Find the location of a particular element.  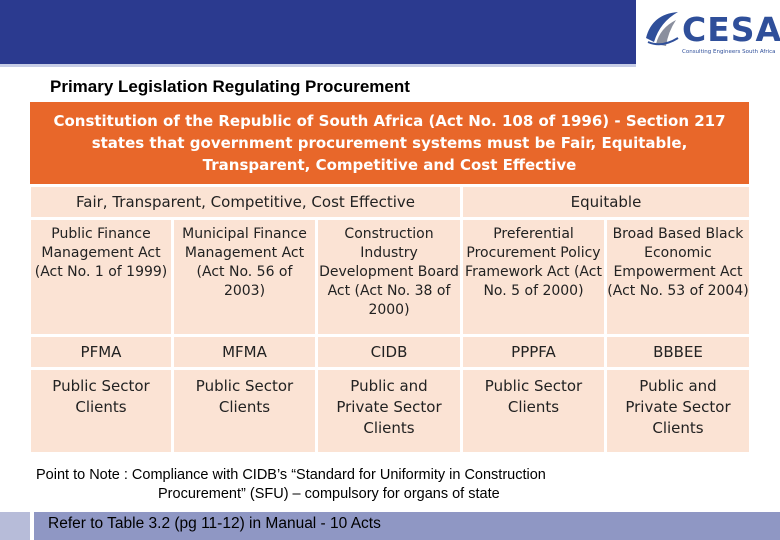

abbr-mfma-text: MFMA is located at coordinates (244, 351).